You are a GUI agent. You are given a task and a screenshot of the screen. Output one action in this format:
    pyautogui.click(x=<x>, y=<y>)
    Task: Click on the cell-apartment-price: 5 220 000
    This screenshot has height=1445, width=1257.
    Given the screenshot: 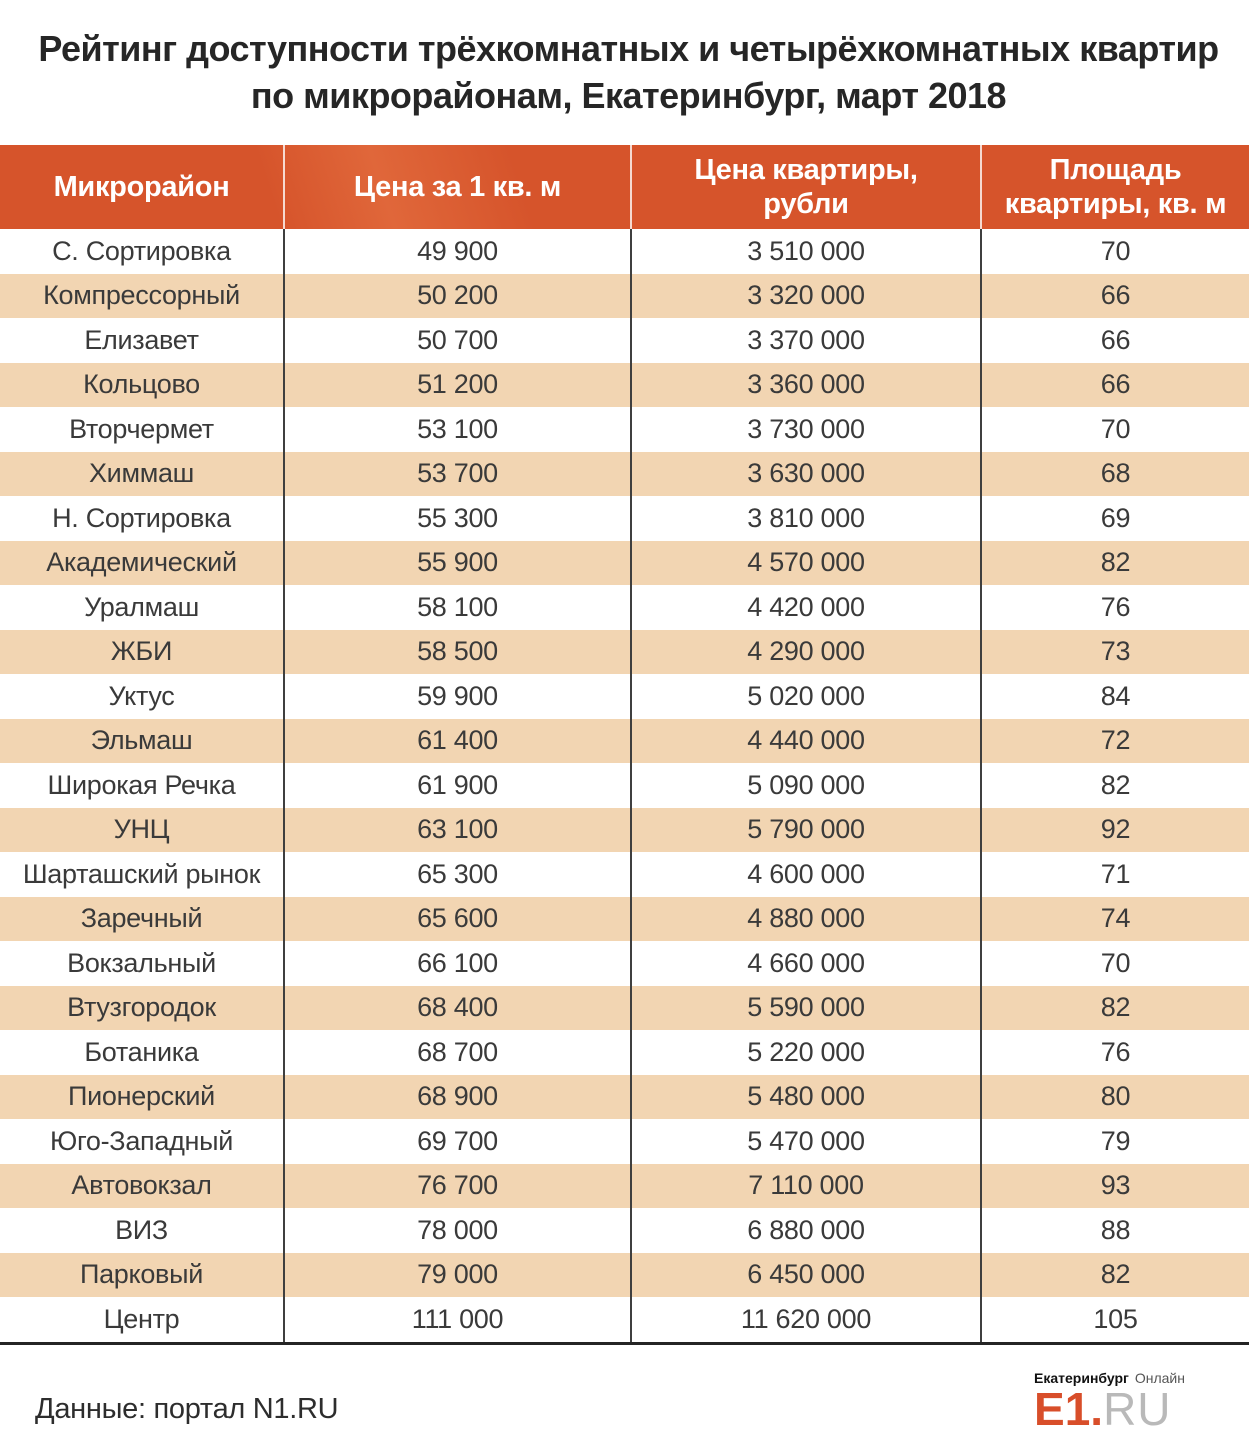 What is the action you would take?
    pyautogui.click(x=805, y=1052)
    